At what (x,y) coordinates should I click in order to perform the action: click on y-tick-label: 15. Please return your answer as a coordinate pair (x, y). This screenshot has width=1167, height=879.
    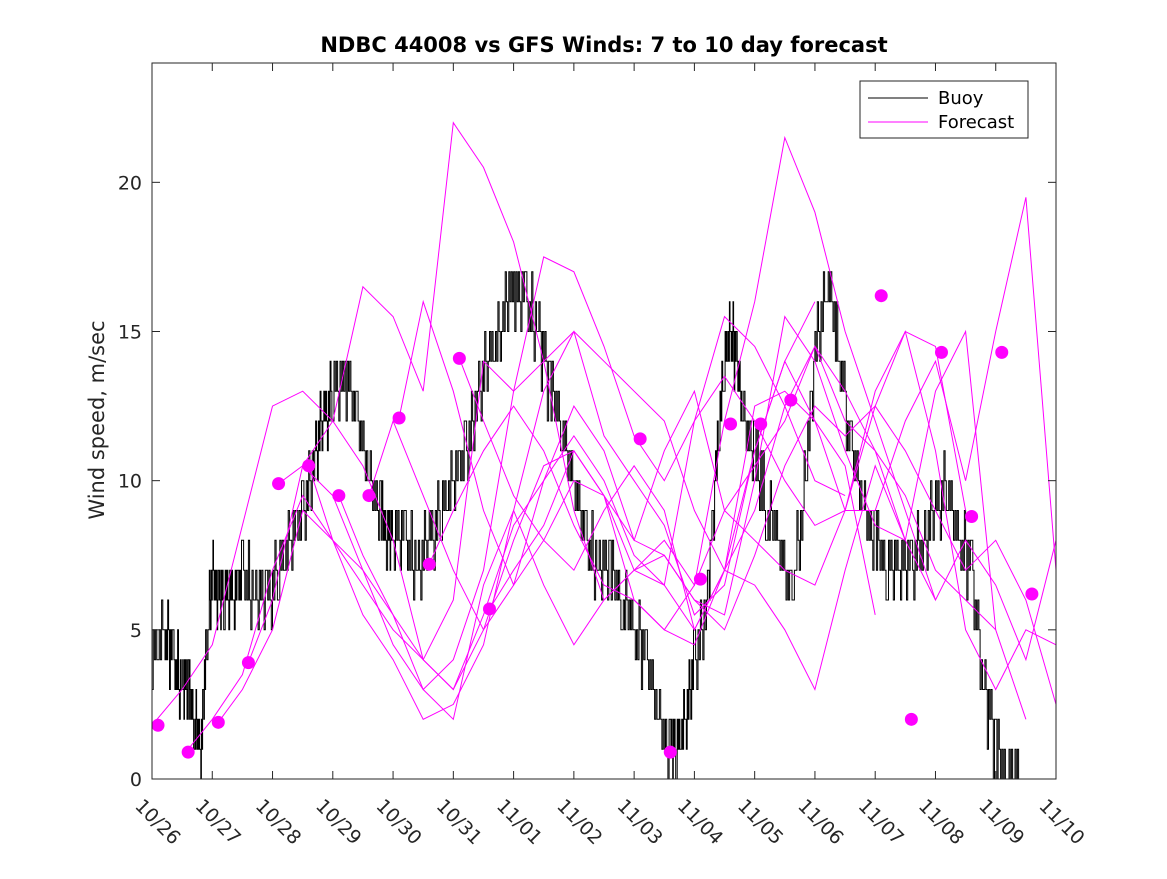
    Looking at the image, I should click on (130, 333).